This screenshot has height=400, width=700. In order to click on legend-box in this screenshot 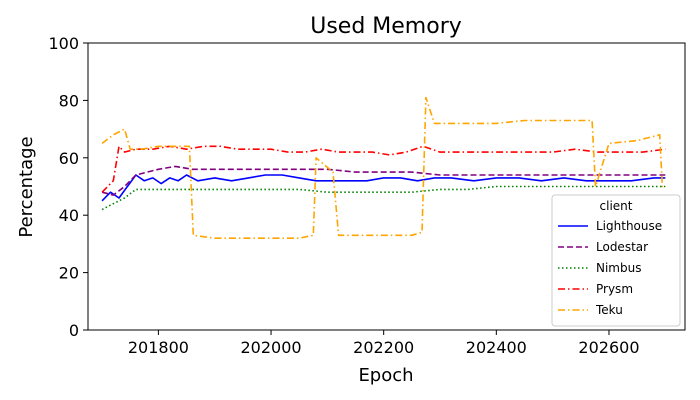, I will do `click(616, 260)`.